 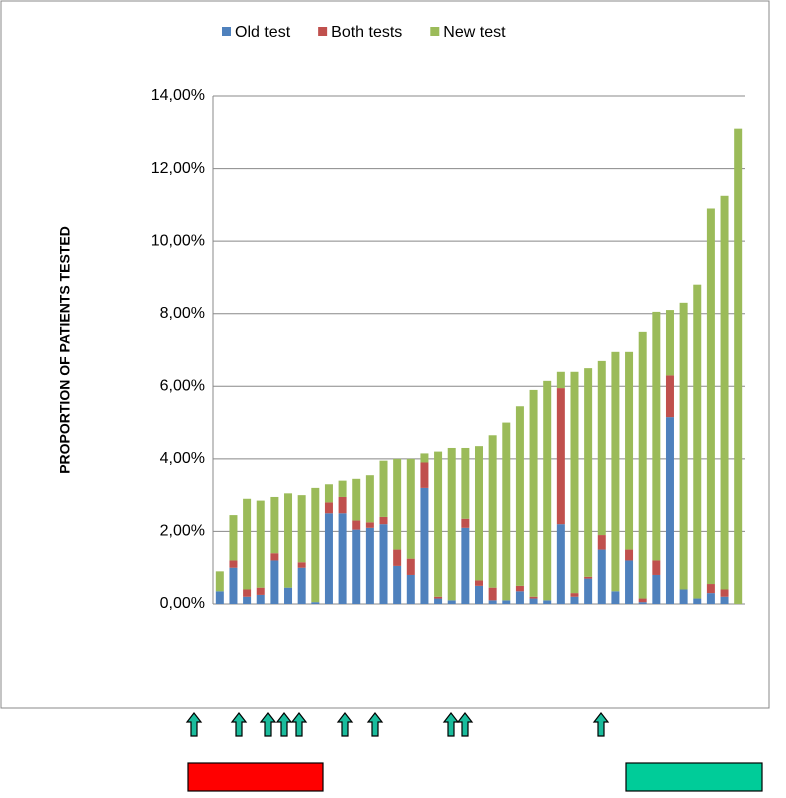 I want to click on y-tick-label: 10,00%, so click(x=178, y=240).